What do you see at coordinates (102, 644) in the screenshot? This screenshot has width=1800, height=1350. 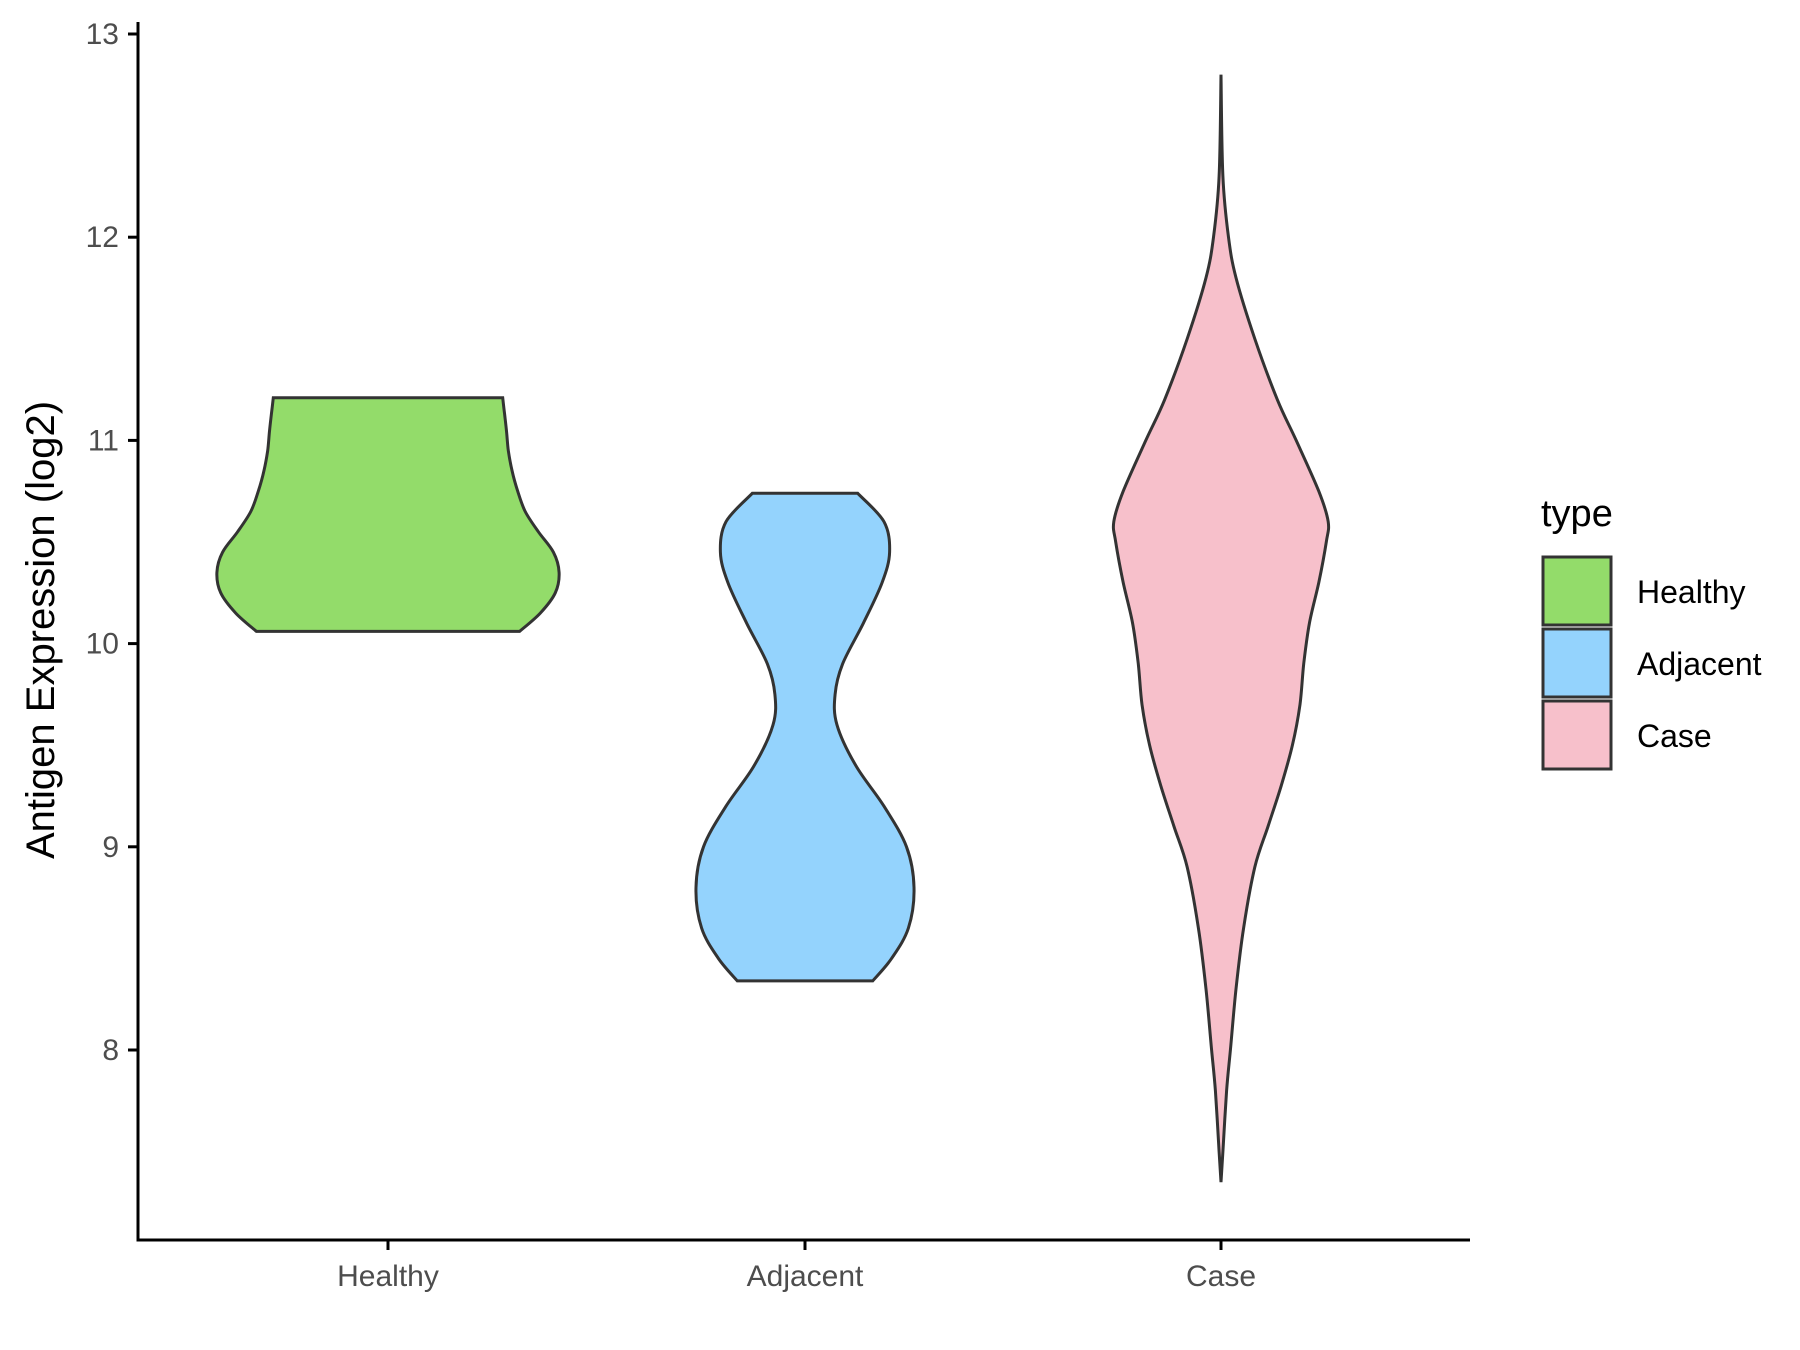 I see `y-tick-label: 10` at bounding box center [102, 644].